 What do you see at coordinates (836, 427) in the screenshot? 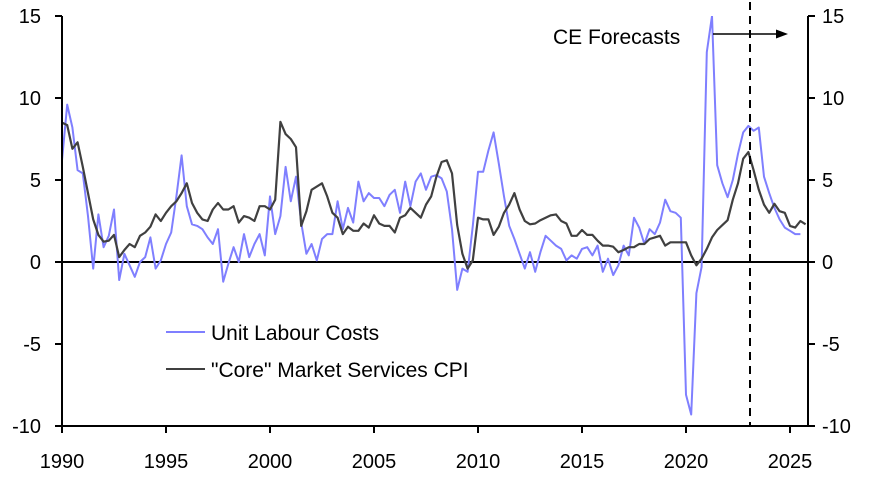
I see `y-tick-label-right: -10` at bounding box center [836, 427].